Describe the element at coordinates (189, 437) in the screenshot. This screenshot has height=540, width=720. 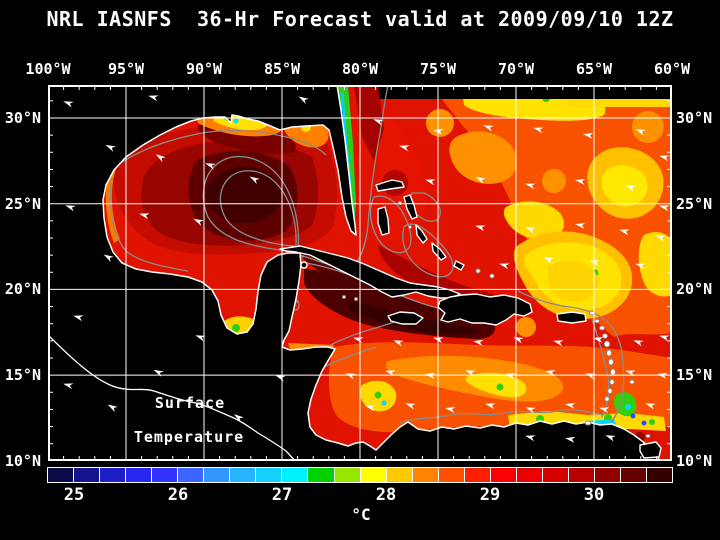
I see `overlay-label-temperature: Temperature` at that location.